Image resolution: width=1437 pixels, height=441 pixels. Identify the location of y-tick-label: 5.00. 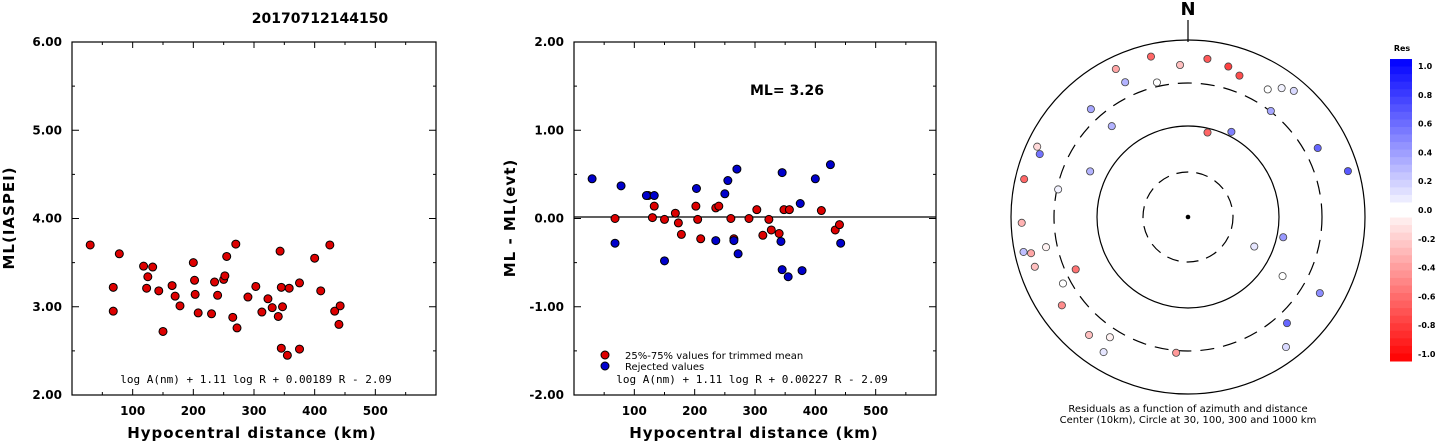
(47, 130).